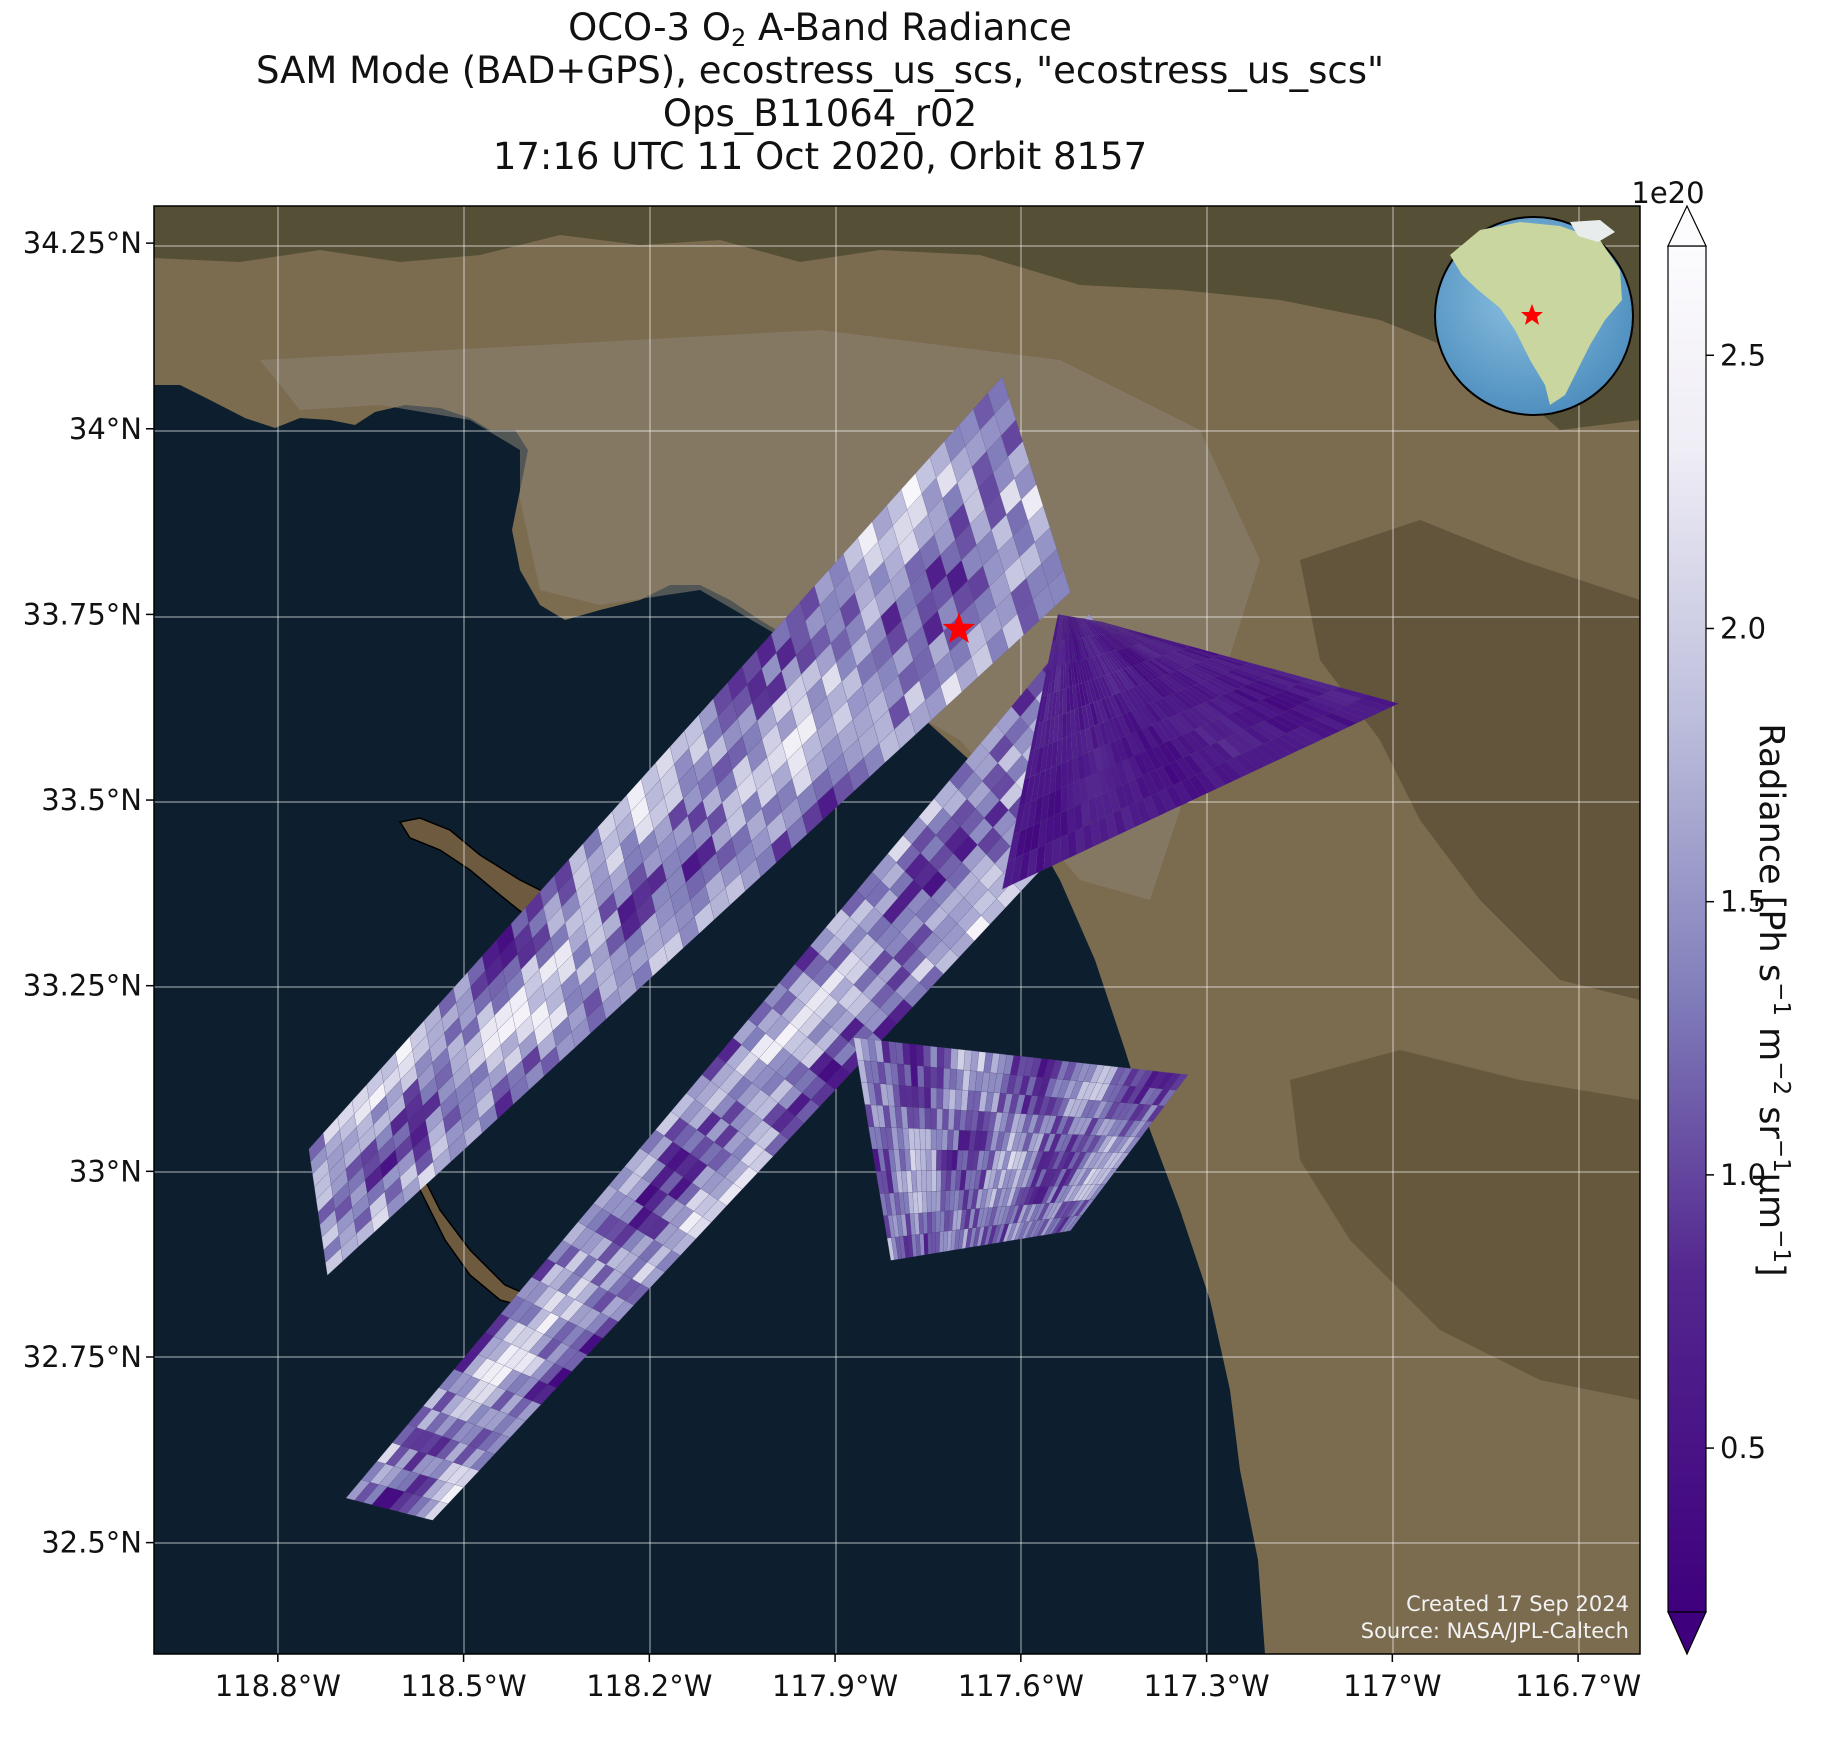 This screenshot has width=1821, height=1737. Describe the element at coordinates (1206, 1686) in the screenshot. I see `x-tick-label: 117.3°W` at that location.